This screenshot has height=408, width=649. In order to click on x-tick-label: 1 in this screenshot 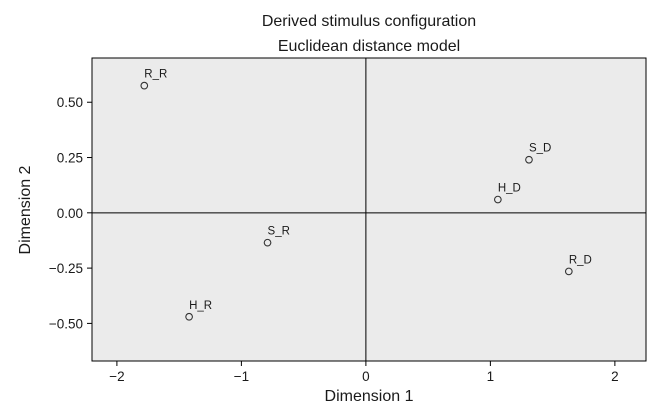, I will do `click(491, 376)`.